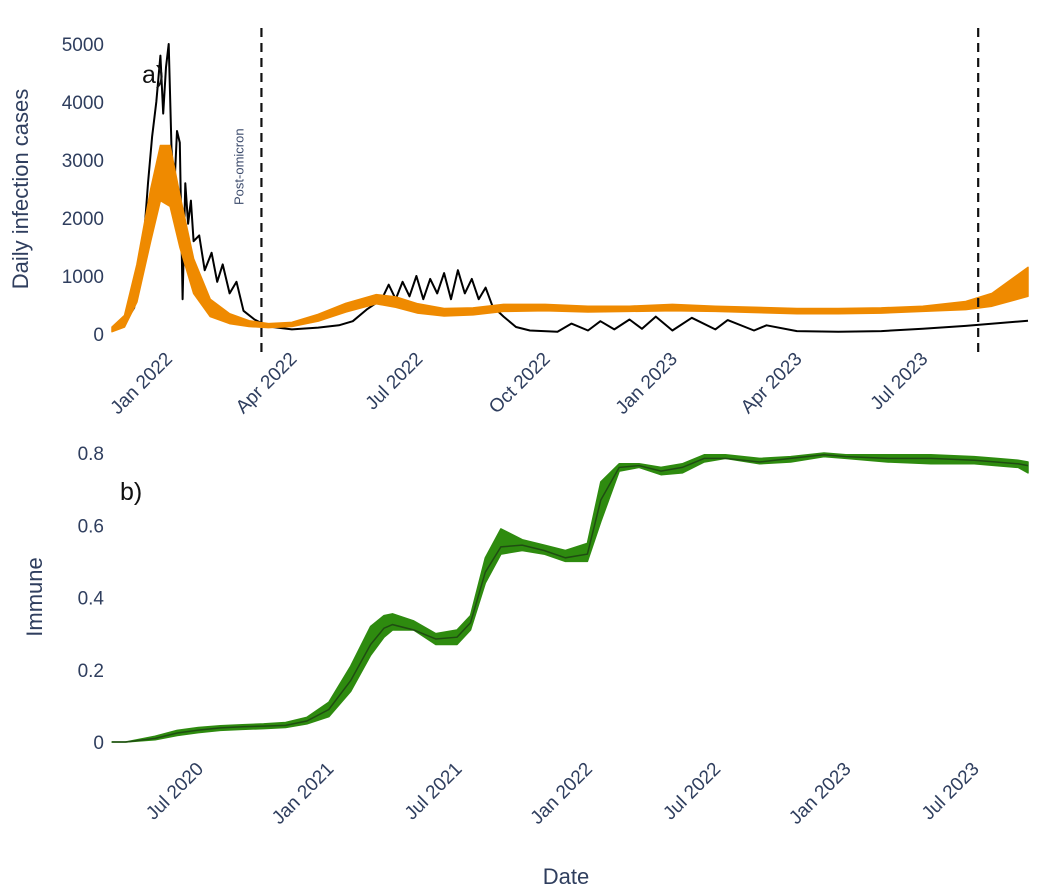 The width and height of the screenshot is (1048, 894). I want to click on x-tick-label: Oct 2022, so click(519, 383).